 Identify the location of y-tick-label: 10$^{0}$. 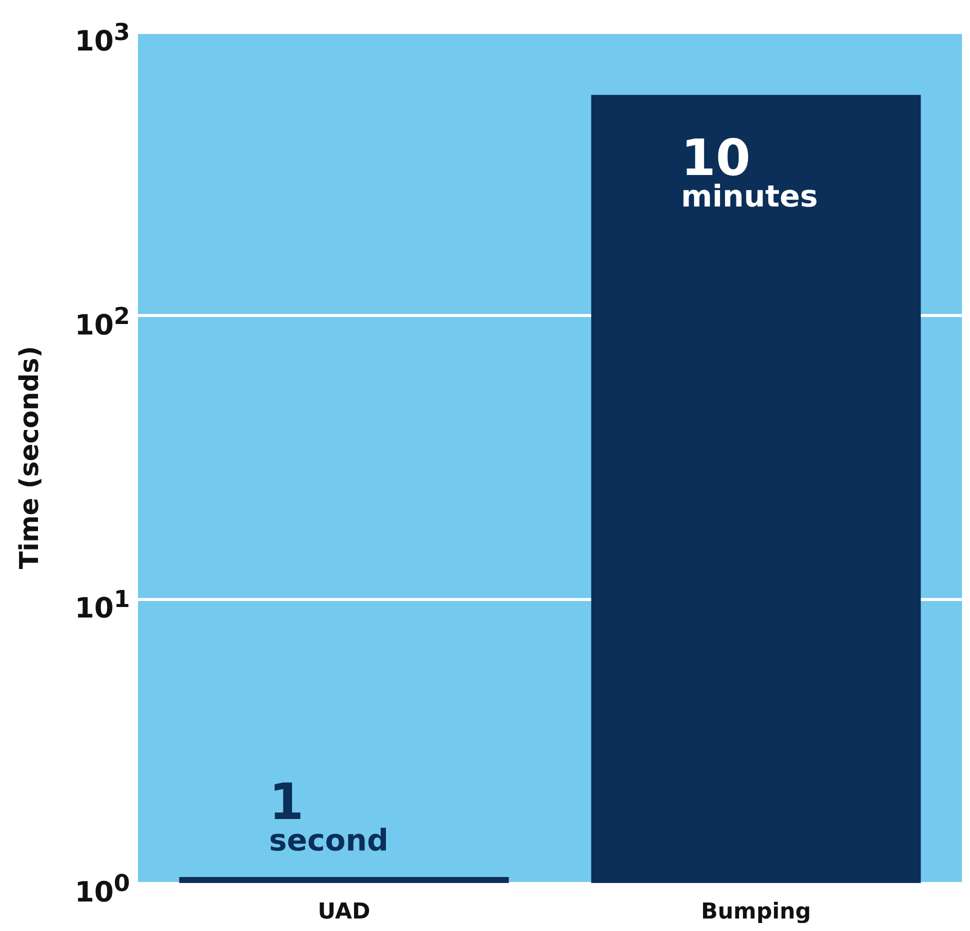
(102, 889).